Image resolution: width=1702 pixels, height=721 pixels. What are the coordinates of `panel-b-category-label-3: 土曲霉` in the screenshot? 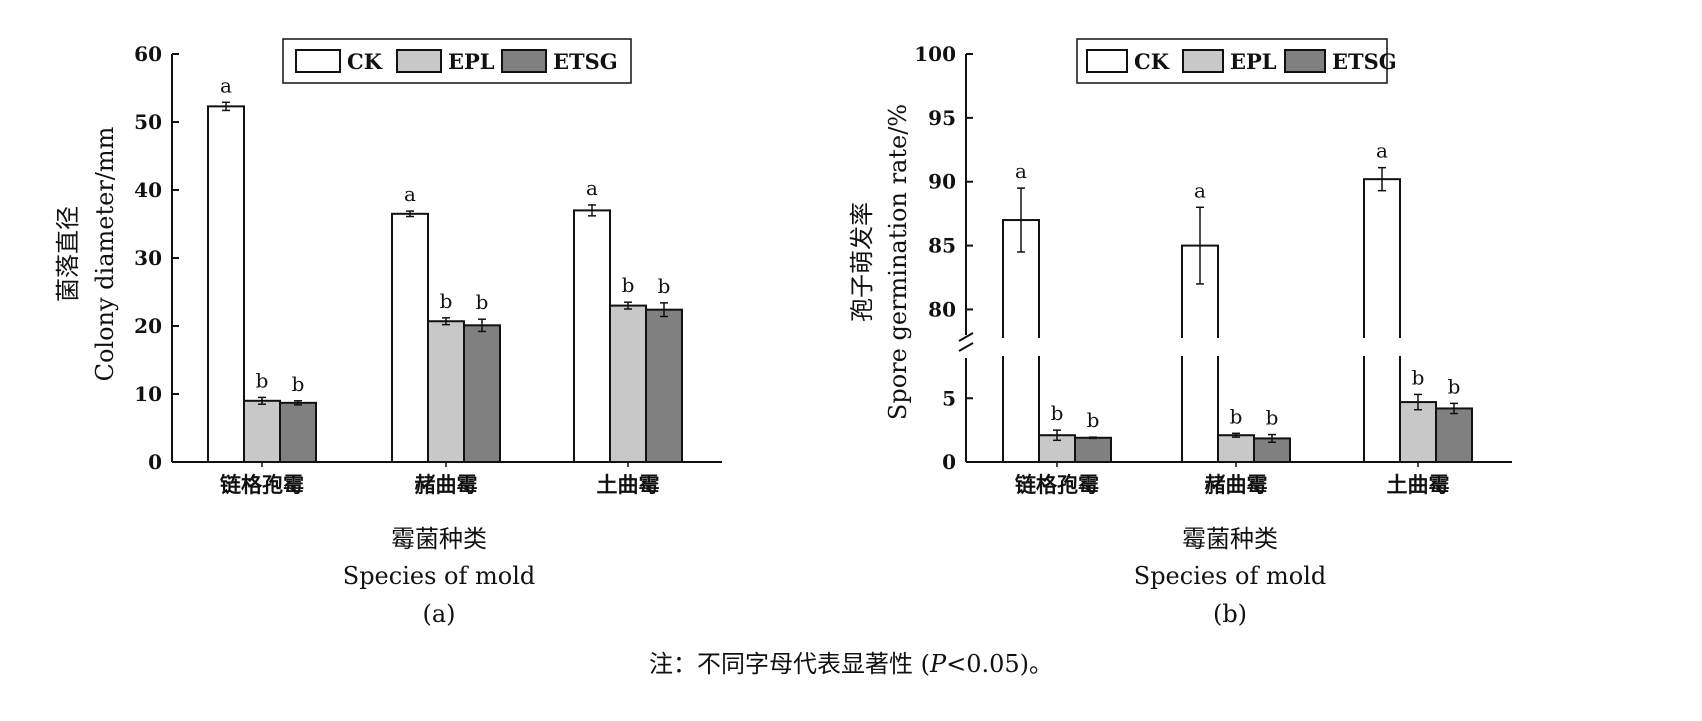 It's located at (1418, 484).